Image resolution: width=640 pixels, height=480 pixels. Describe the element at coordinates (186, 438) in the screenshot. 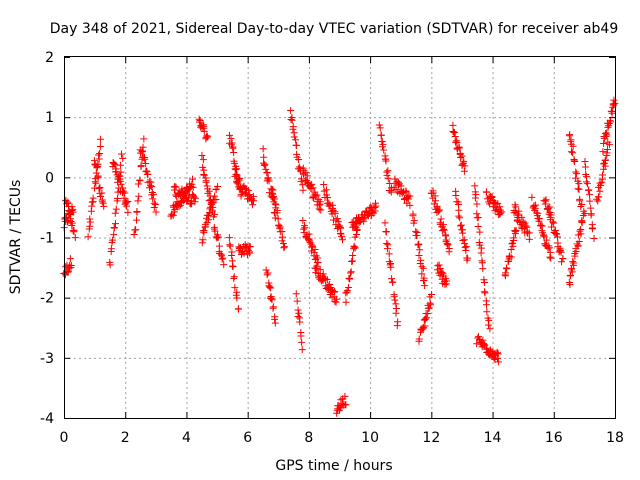

I see `x-tick-label: 4` at that location.